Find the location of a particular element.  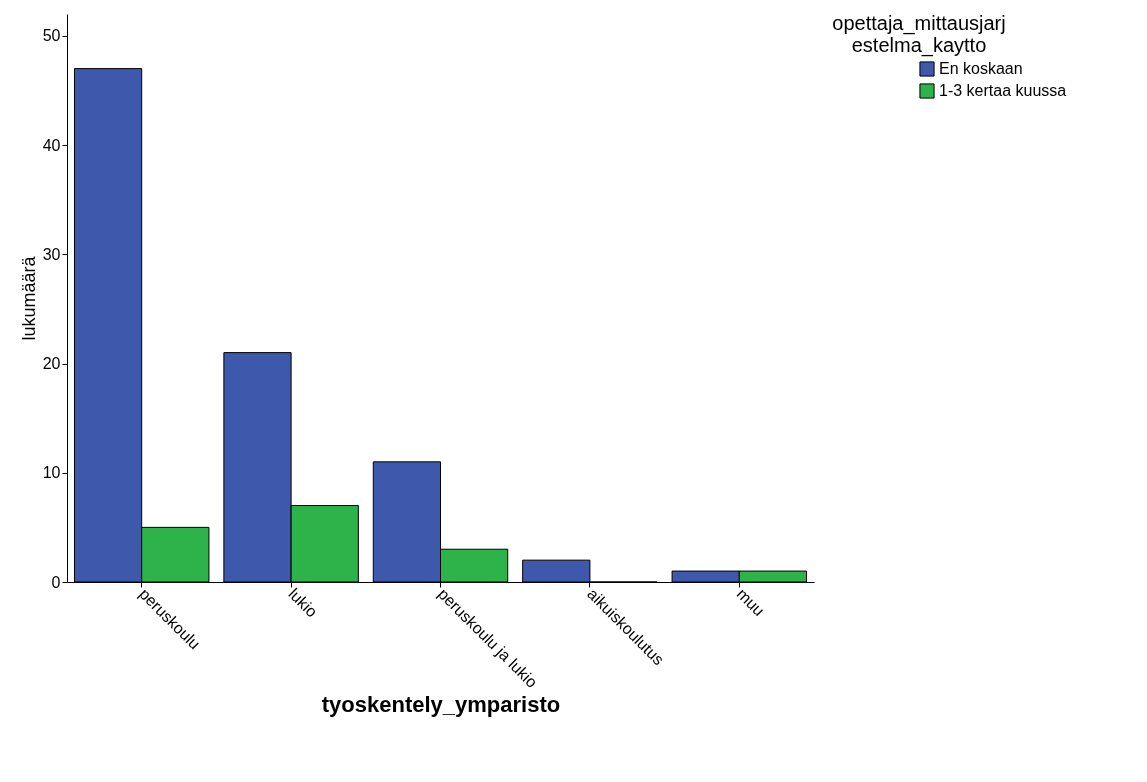

y-tick-label: 20 is located at coordinates (51, 364).